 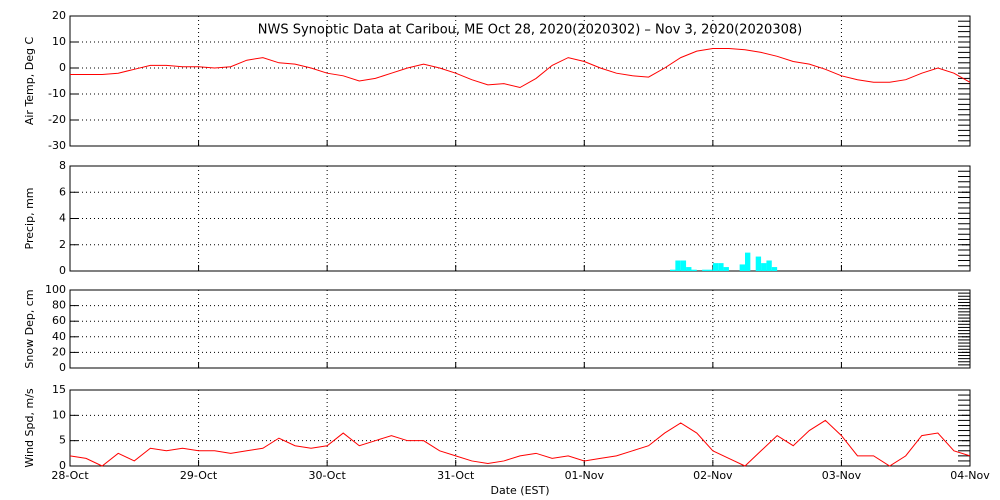 I want to click on y-tick-label: -20, so click(x=57, y=119).